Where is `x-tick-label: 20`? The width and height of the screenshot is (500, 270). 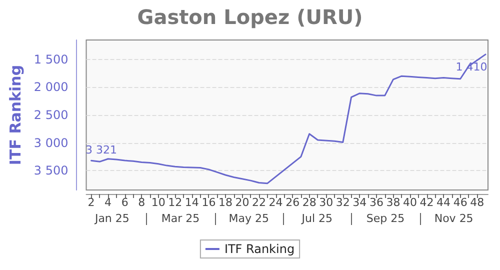
x-tick-label: 20 is located at coordinates (242, 202).